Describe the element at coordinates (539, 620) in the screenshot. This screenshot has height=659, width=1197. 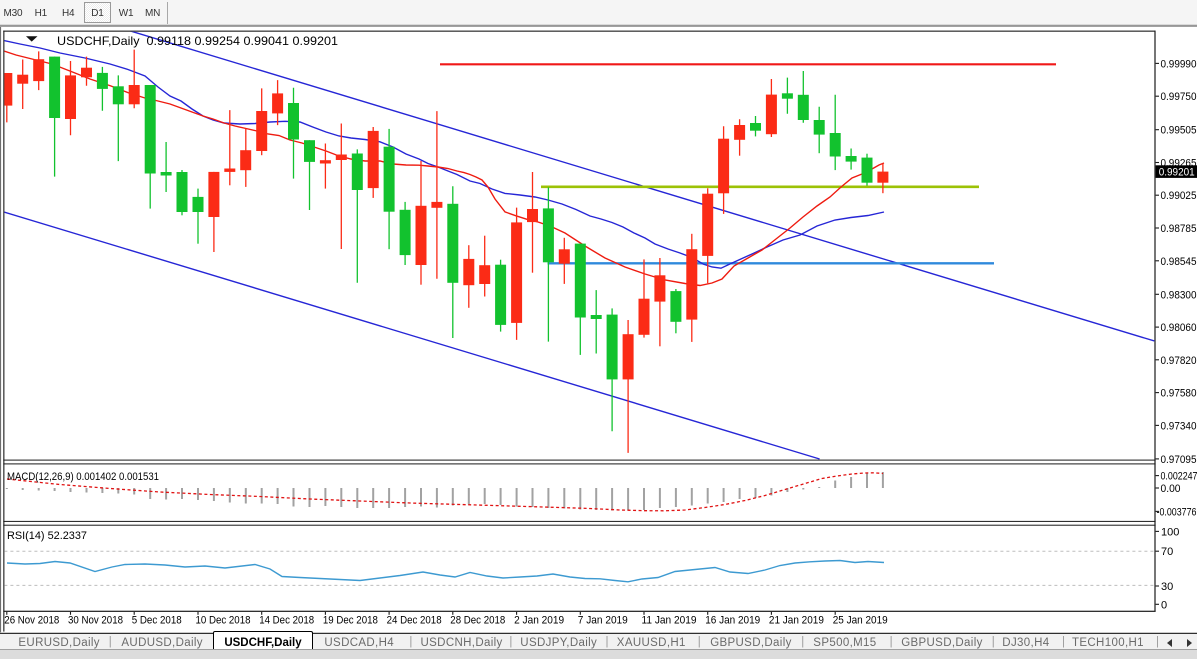
I see `svg-text: 2 Jan 2019` at that location.